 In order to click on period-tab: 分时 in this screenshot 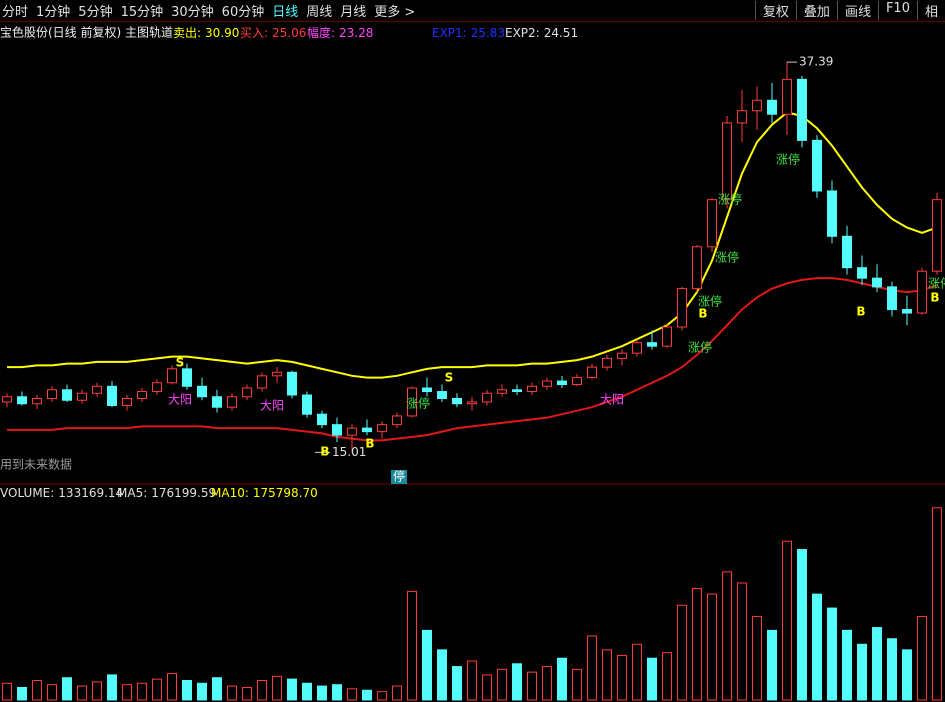, I will do `click(15, 12)`.